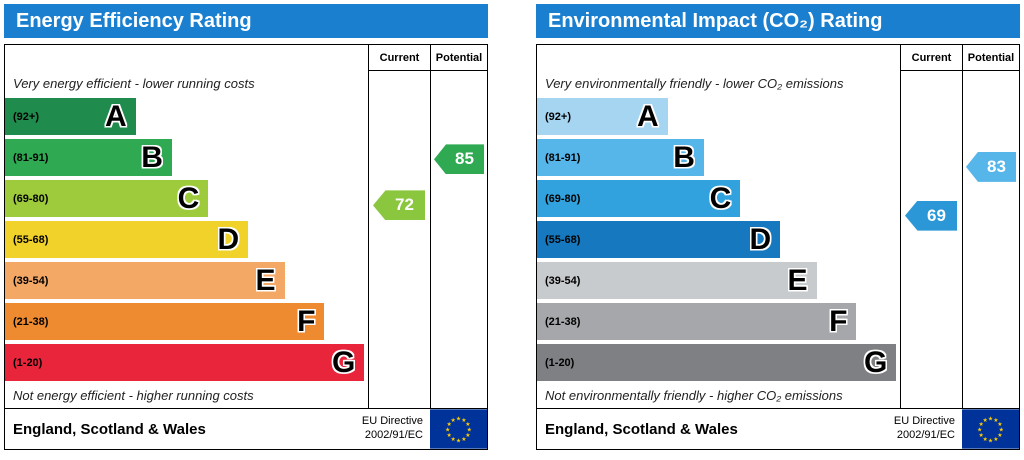 The height and width of the screenshot is (460, 1024). I want to click on band-row: (81-91) B, so click(186, 157).